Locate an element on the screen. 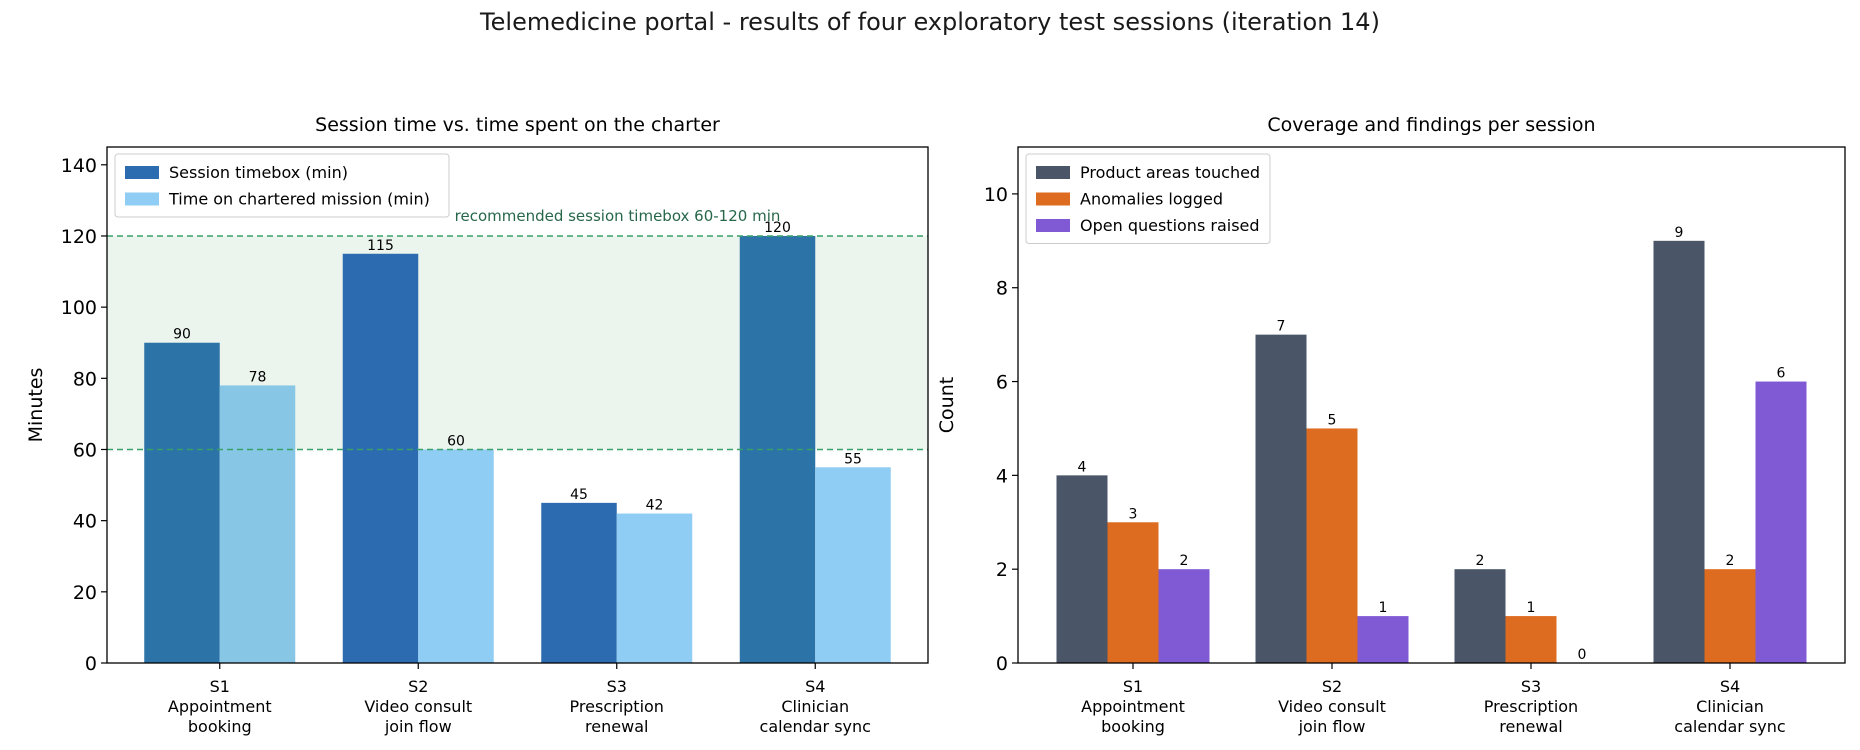 This screenshot has width=1860, height=750. bar-2-s1-c2 is located at coordinates (1281, 498).